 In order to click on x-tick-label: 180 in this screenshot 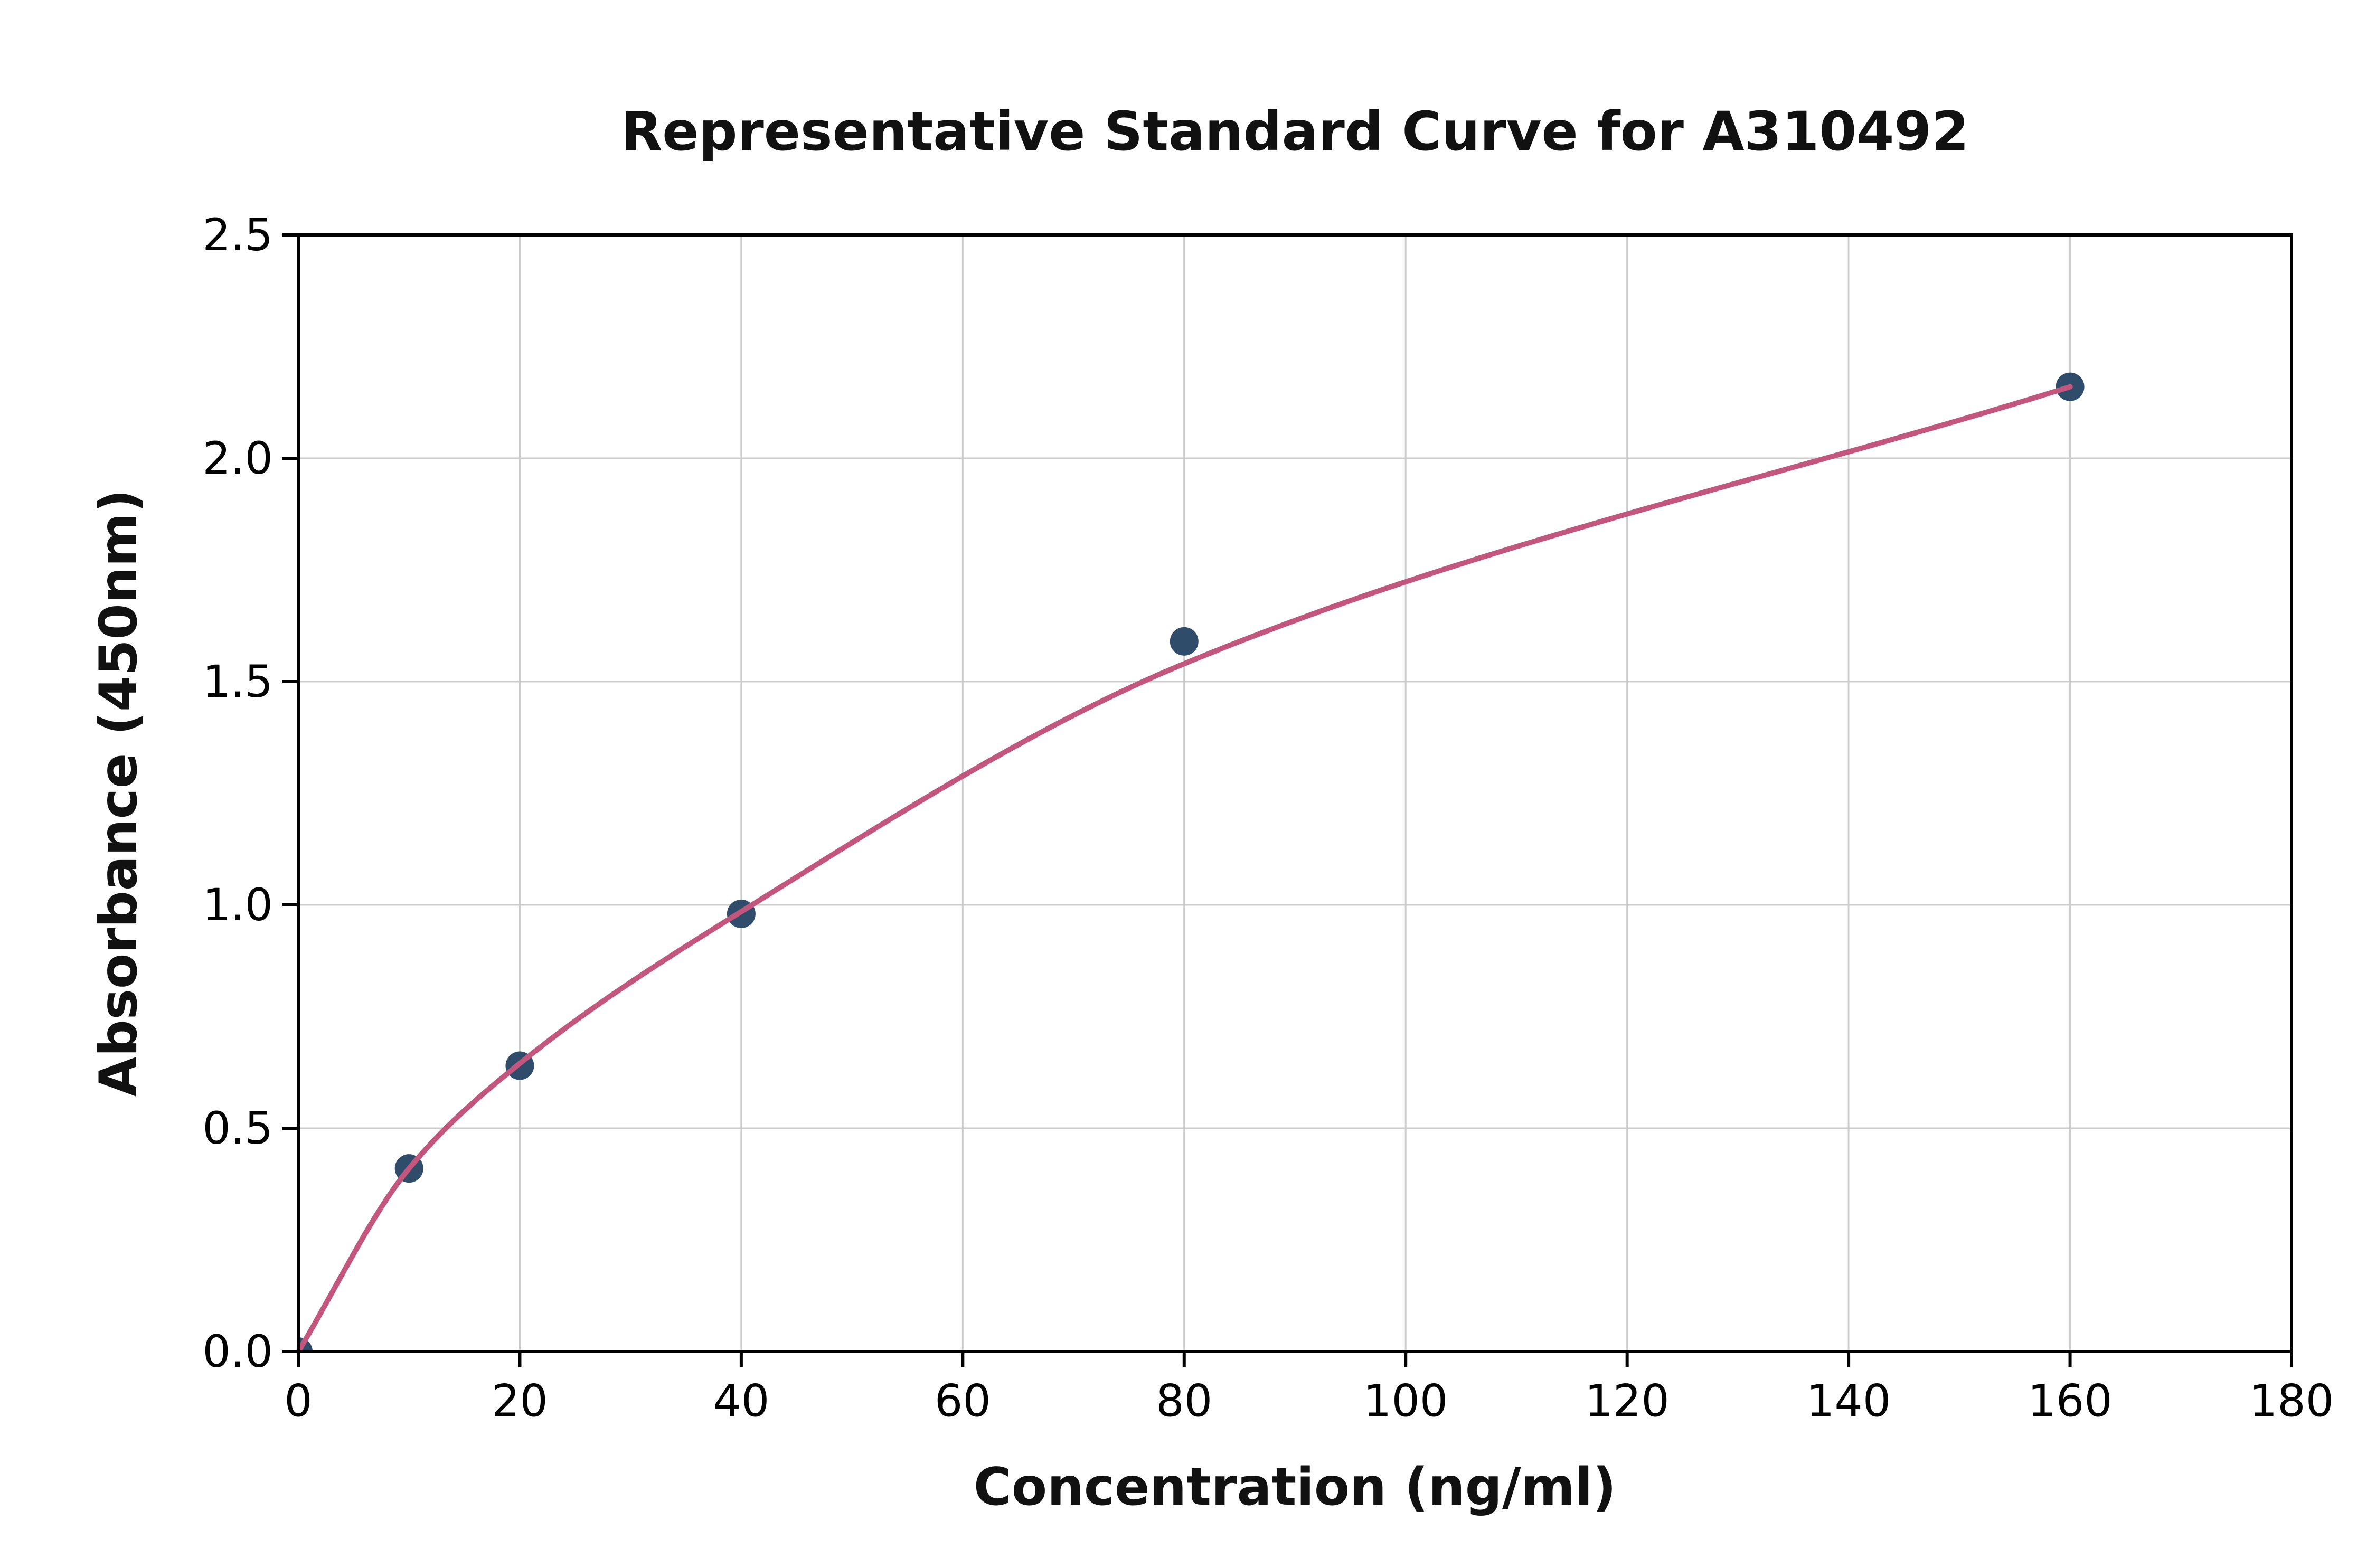, I will do `click(2291, 1401)`.